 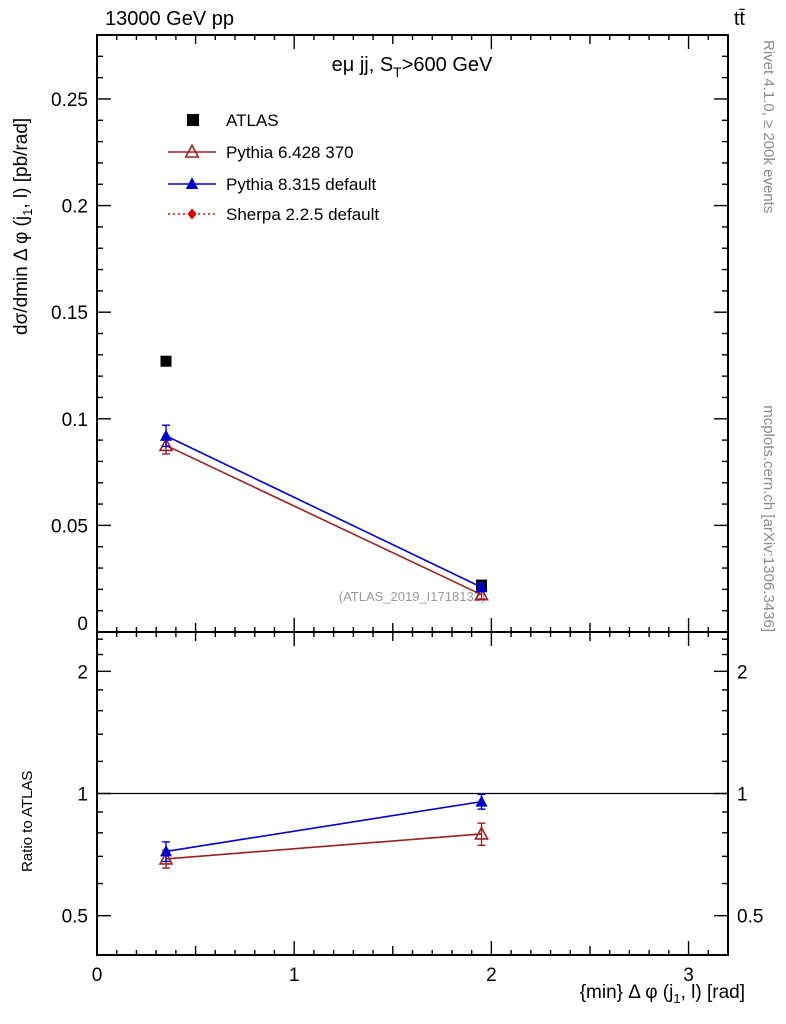 I want to click on tick-label: 0.15, so click(x=69, y=313).